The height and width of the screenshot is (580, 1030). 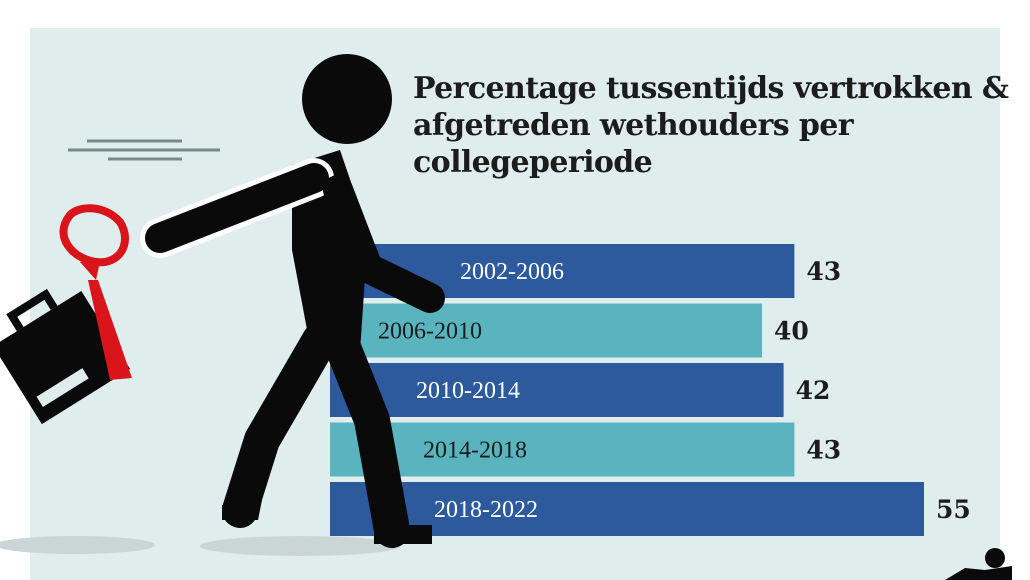 I want to click on category-label: 2014-2018, so click(x=475, y=451).